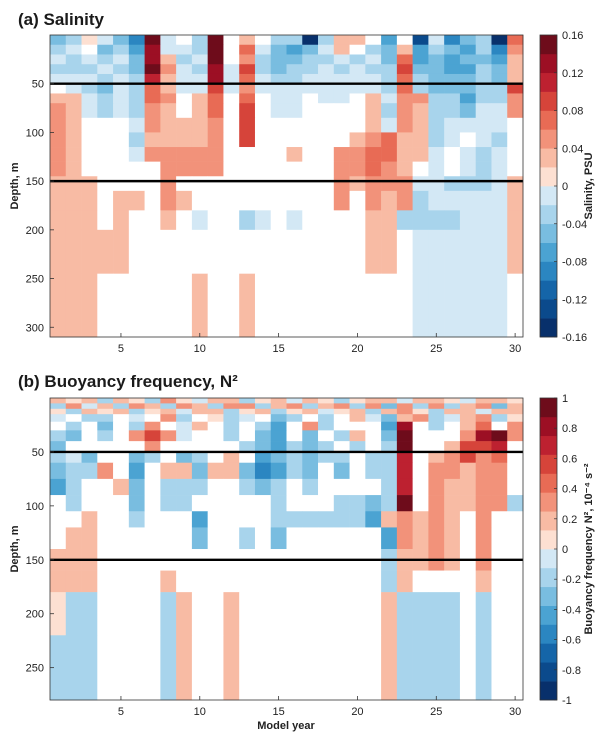 This screenshot has width=603, height=734. Describe the element at coordinates (515, 349) in the screenshot. I see `x-tick-label: 30` at that location.